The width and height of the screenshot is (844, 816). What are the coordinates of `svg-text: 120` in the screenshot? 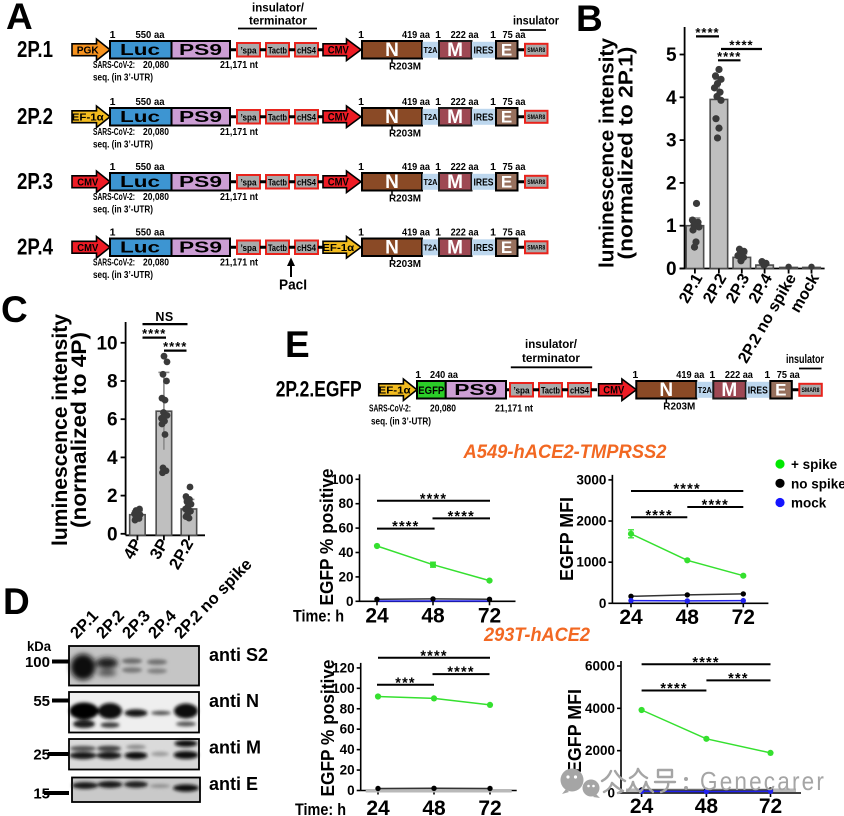 It's located at (343, 667).